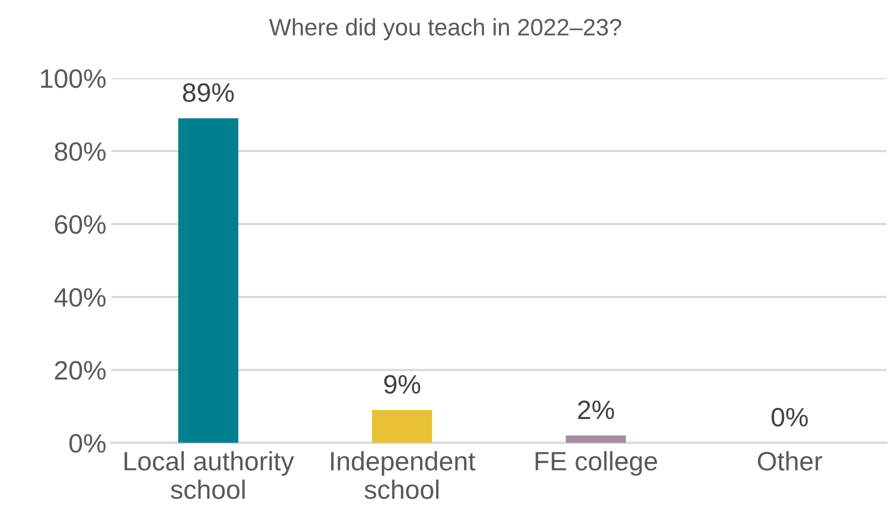 The image size is (891, 521). I want to click on y-tick-label: 0%, so click(87, 443).